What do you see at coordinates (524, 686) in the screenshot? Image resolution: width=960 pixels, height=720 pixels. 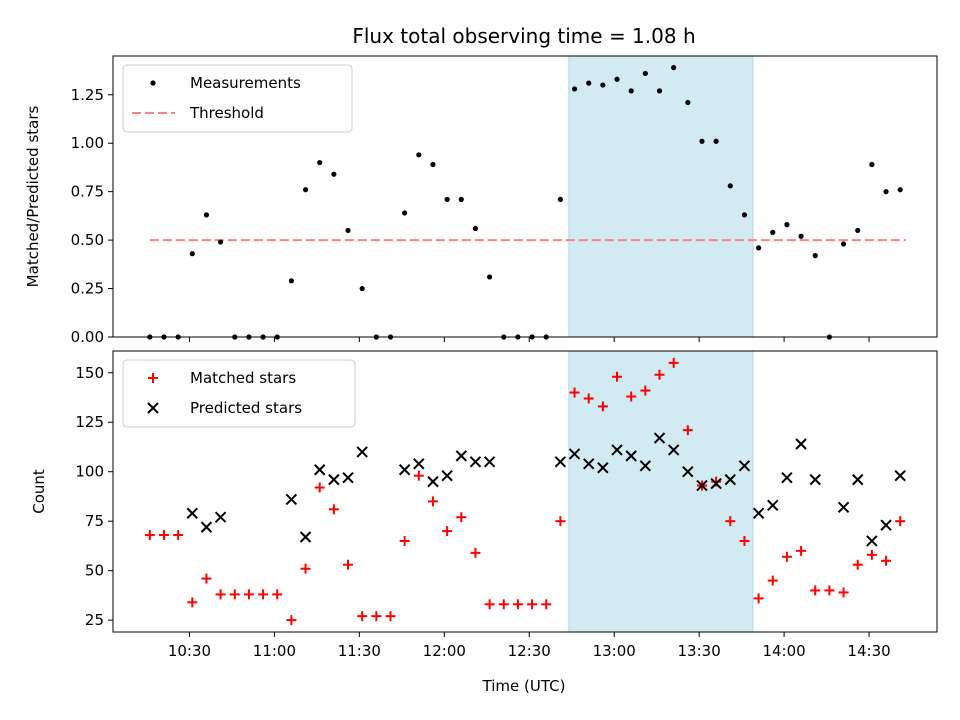 I see `x-axis-label: Time (UTC)` at bounding box center [524, 686].